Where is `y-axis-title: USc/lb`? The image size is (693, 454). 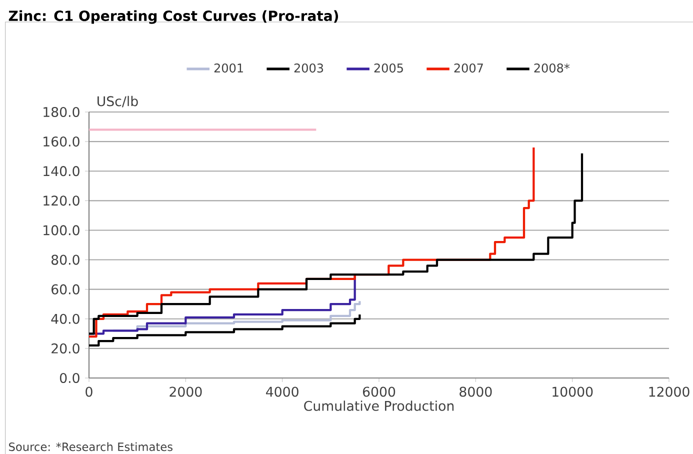
y-axis-title: USc/lb is located at coordinates (118, 102).